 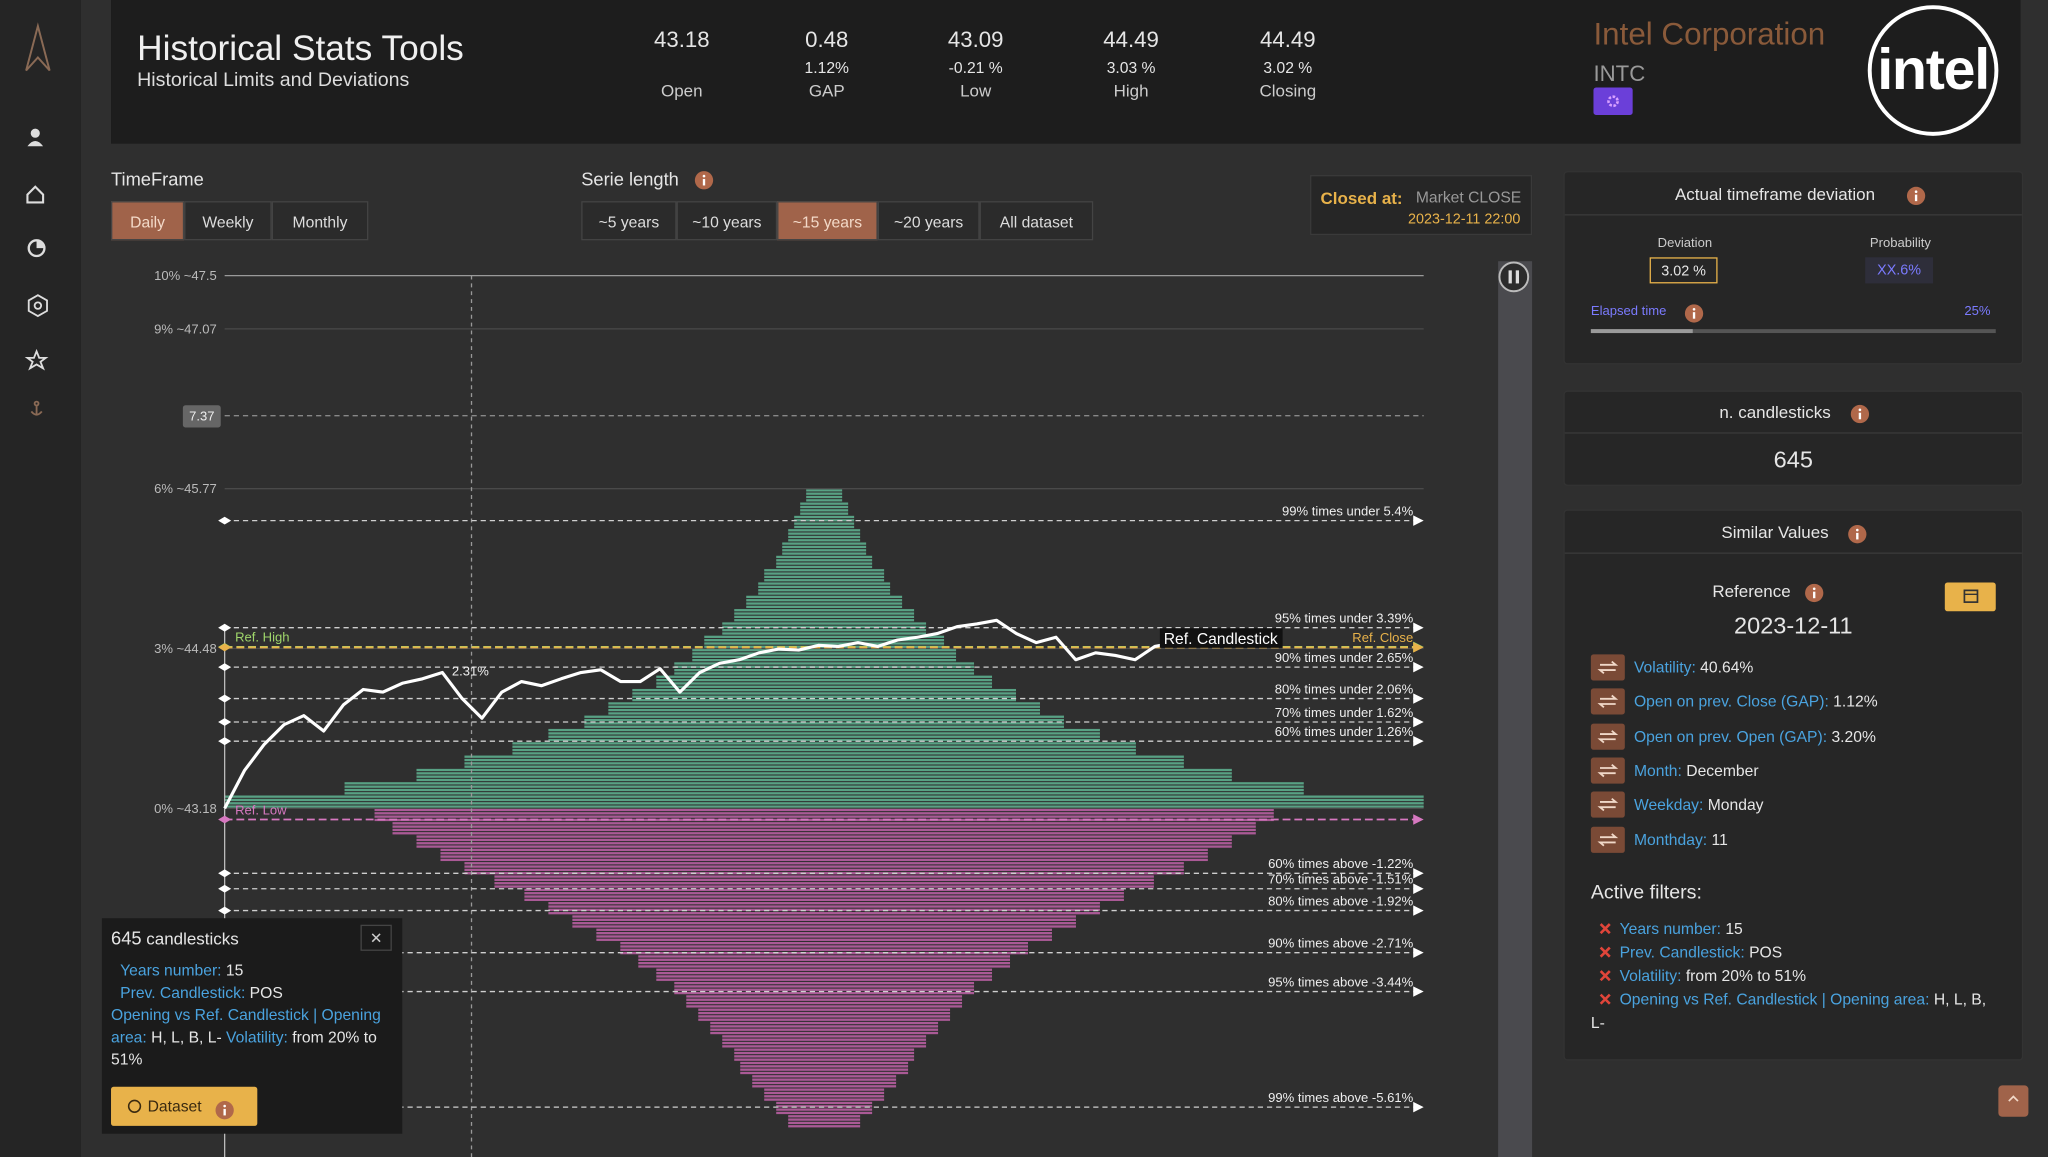 I want to click on nav-favorites, so click(x=36, y=359).